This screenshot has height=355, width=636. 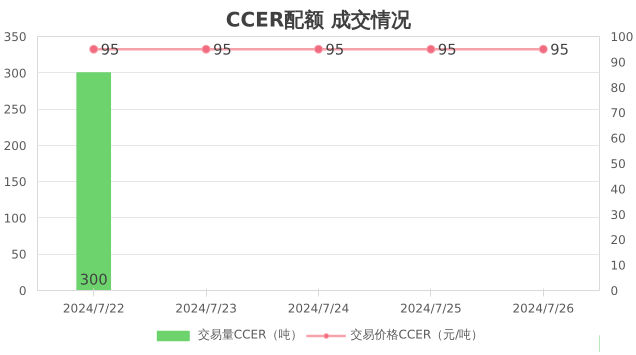 I want to click on y-tick-label: 150, so click(x=15, y=182).